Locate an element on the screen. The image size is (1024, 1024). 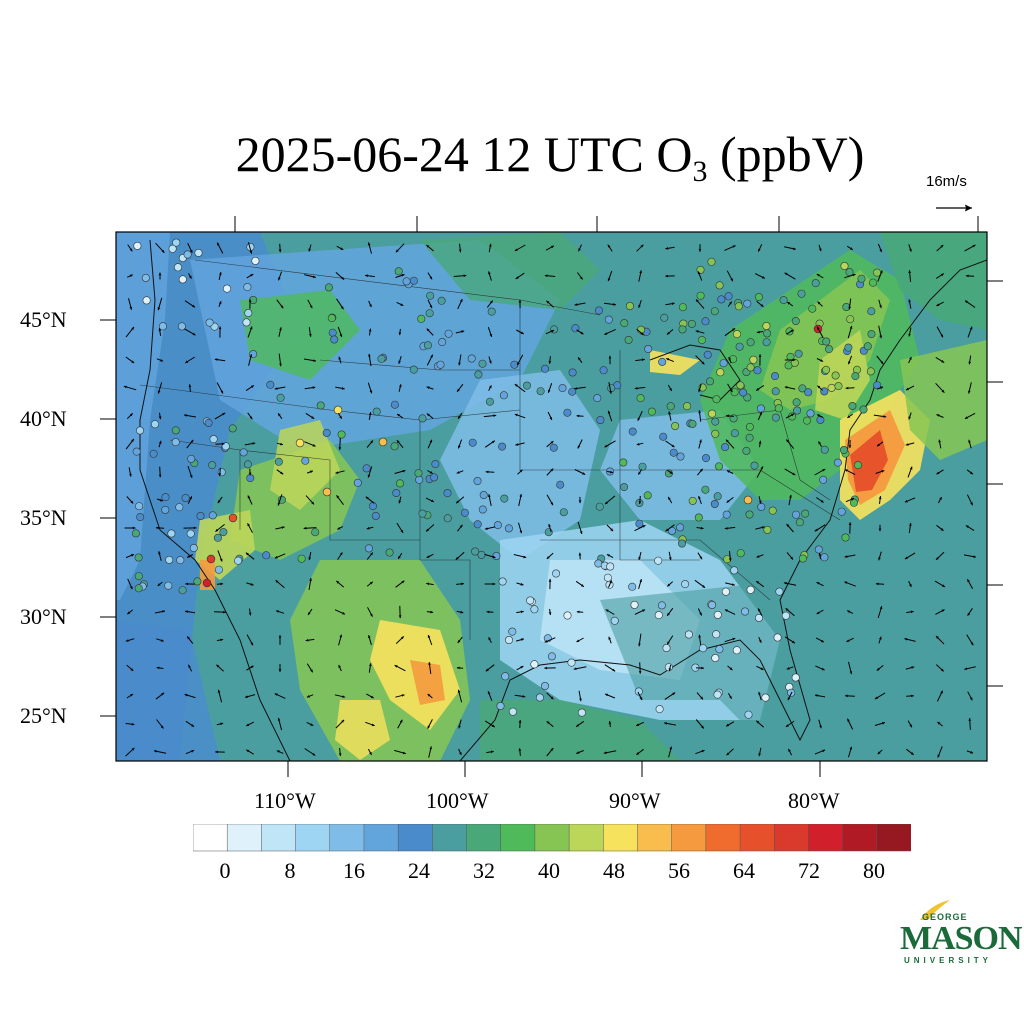
lon-label-110w: 110°W is located at coordinates (285, 800).